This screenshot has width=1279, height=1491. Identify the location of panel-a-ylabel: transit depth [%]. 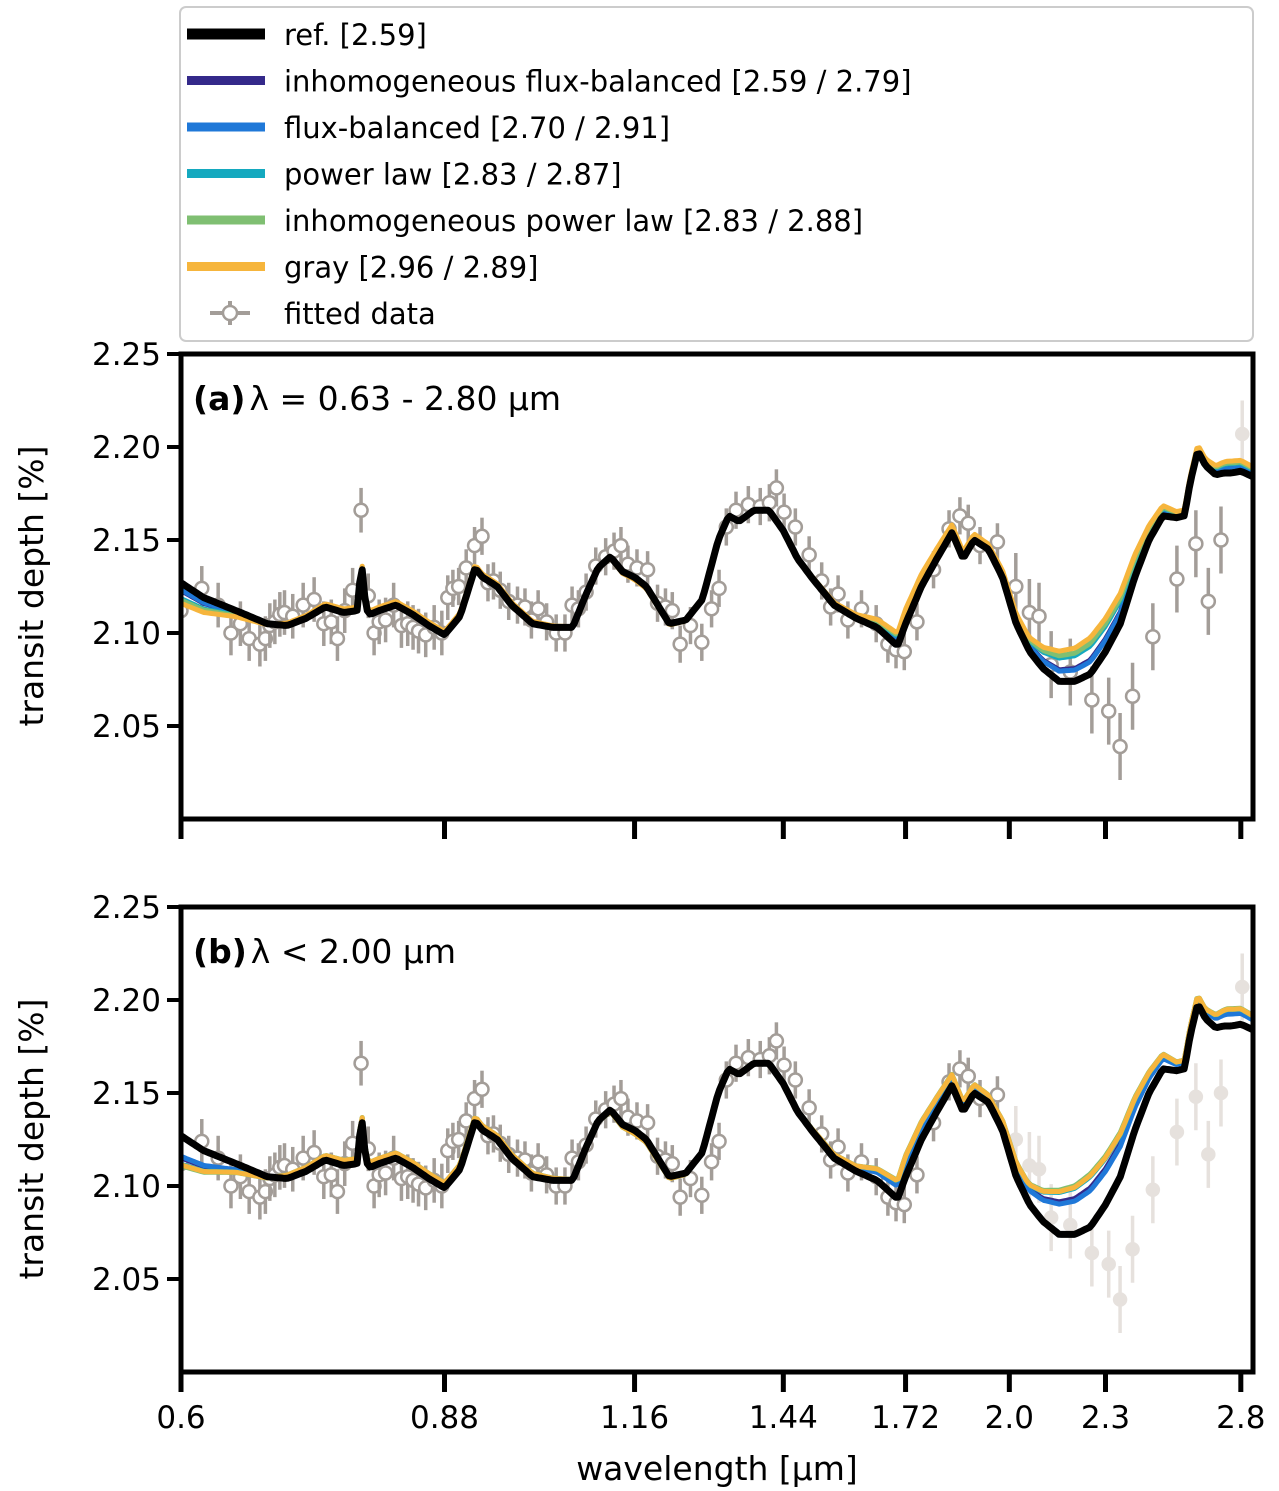
(31, 585).